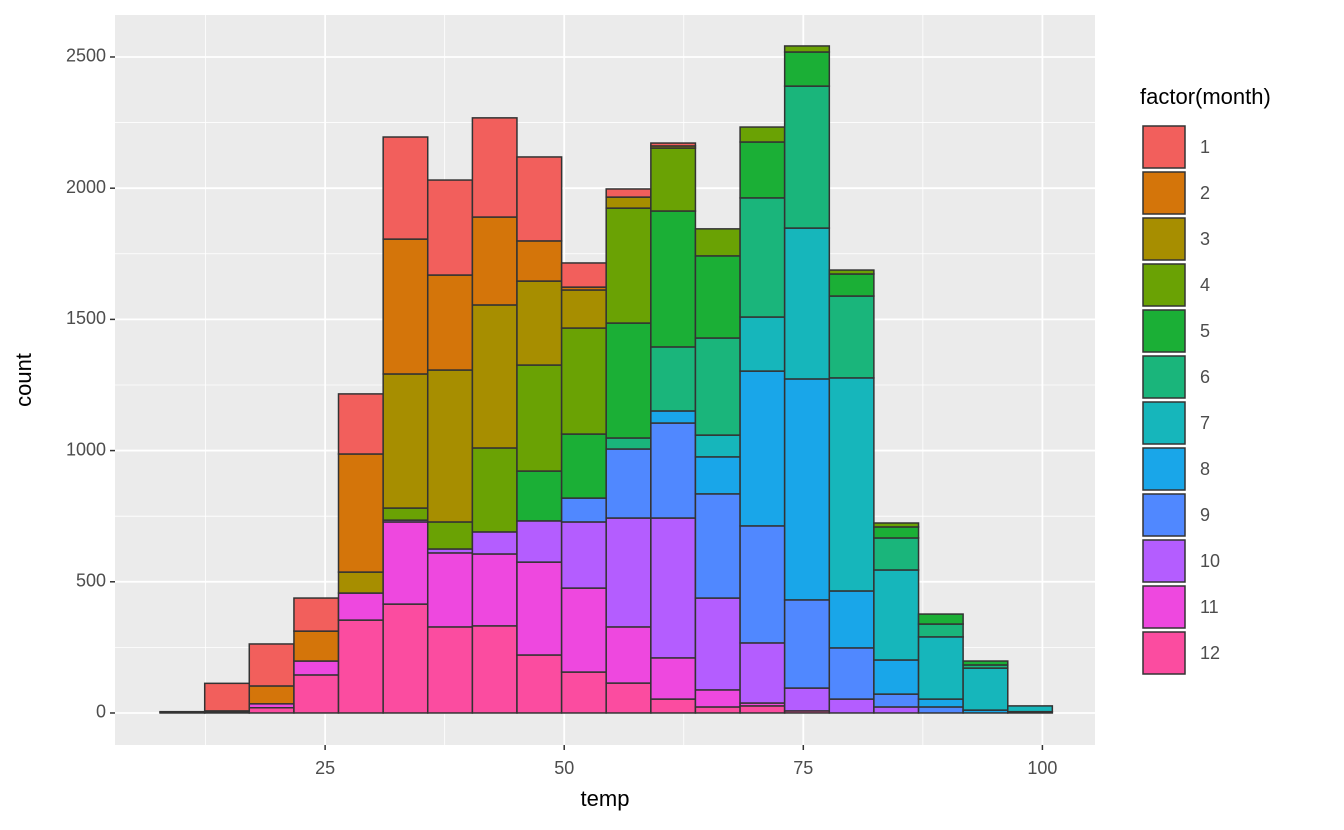 The height and width of the screenshot is (830, 1344). I want to click on legend-label: 5, so click(1205, 331).